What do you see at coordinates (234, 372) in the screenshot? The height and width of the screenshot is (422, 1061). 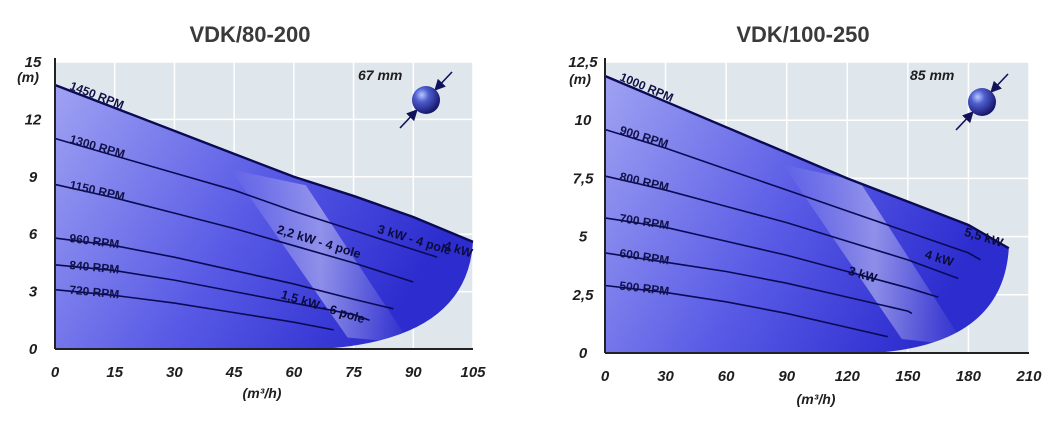 I see `x-tick-label: 45` at bounding box center [234, 372].